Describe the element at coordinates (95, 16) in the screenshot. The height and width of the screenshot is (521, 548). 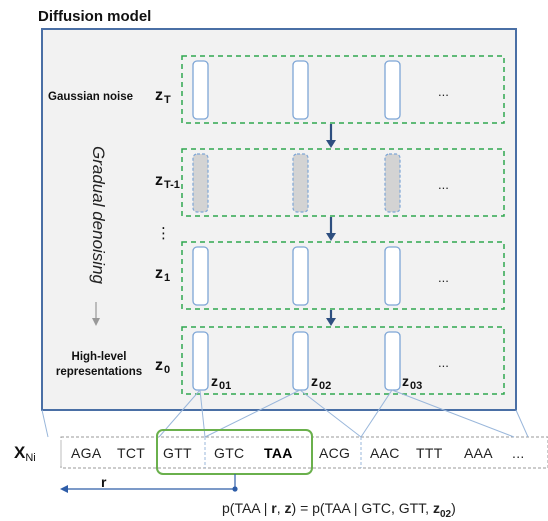
I see `diagram-title: Diffusion model` at that location.